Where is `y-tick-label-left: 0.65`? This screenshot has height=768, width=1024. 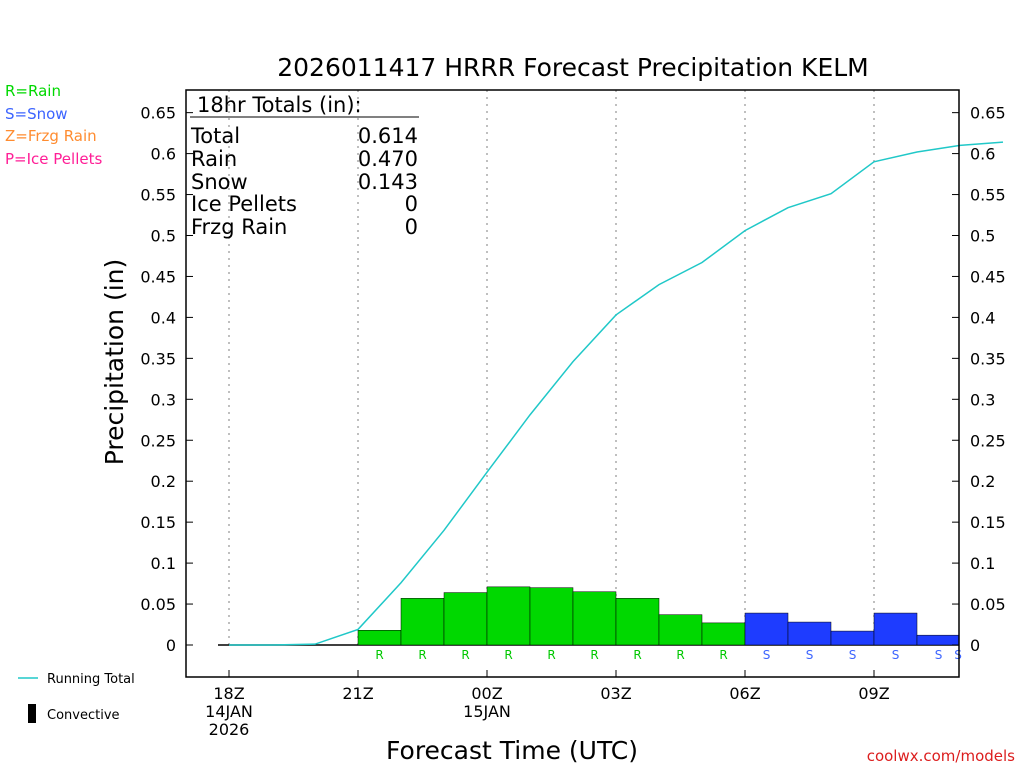
y-tick-label-left: 0.65 is located at coordinates (158, 113).